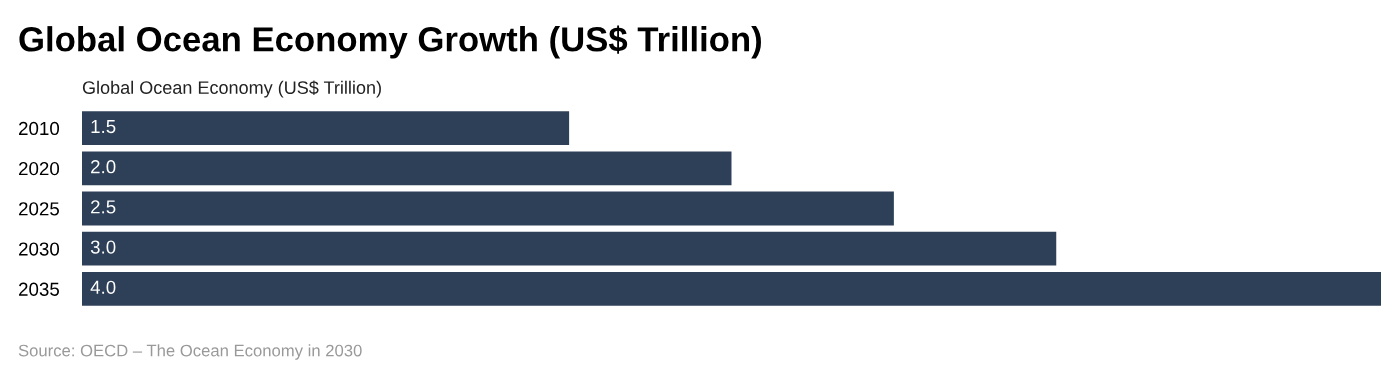 This screenshot has width=1400, height=381. What do you see at coordinates (39, 128) in the screenshot?
I see `y-tick-label: 2010` at bounding box center [39, 128].